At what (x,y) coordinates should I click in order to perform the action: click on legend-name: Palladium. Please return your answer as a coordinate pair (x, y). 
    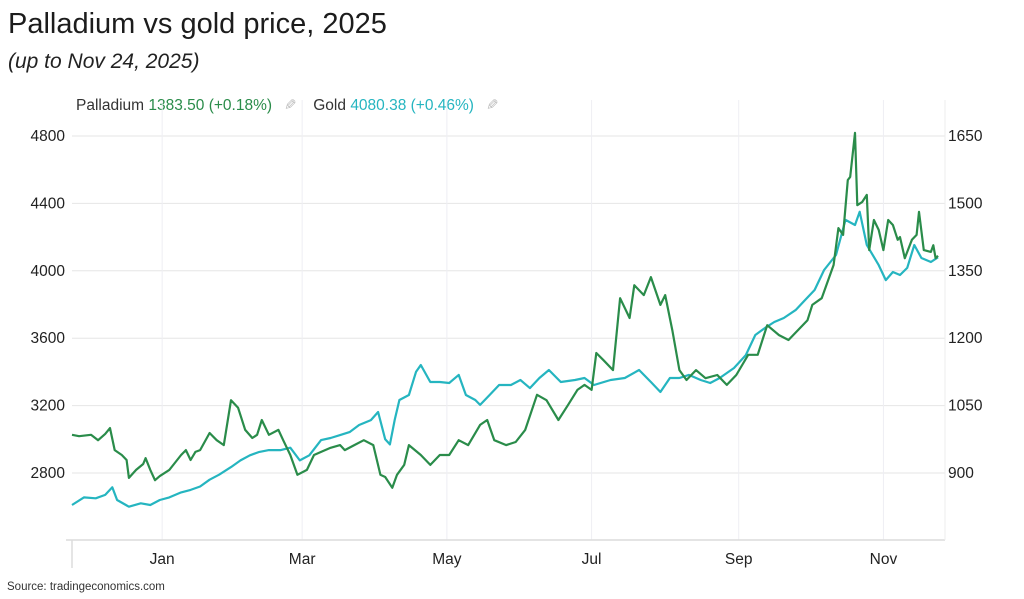
    Looking at the image, I should click on (110, 105).